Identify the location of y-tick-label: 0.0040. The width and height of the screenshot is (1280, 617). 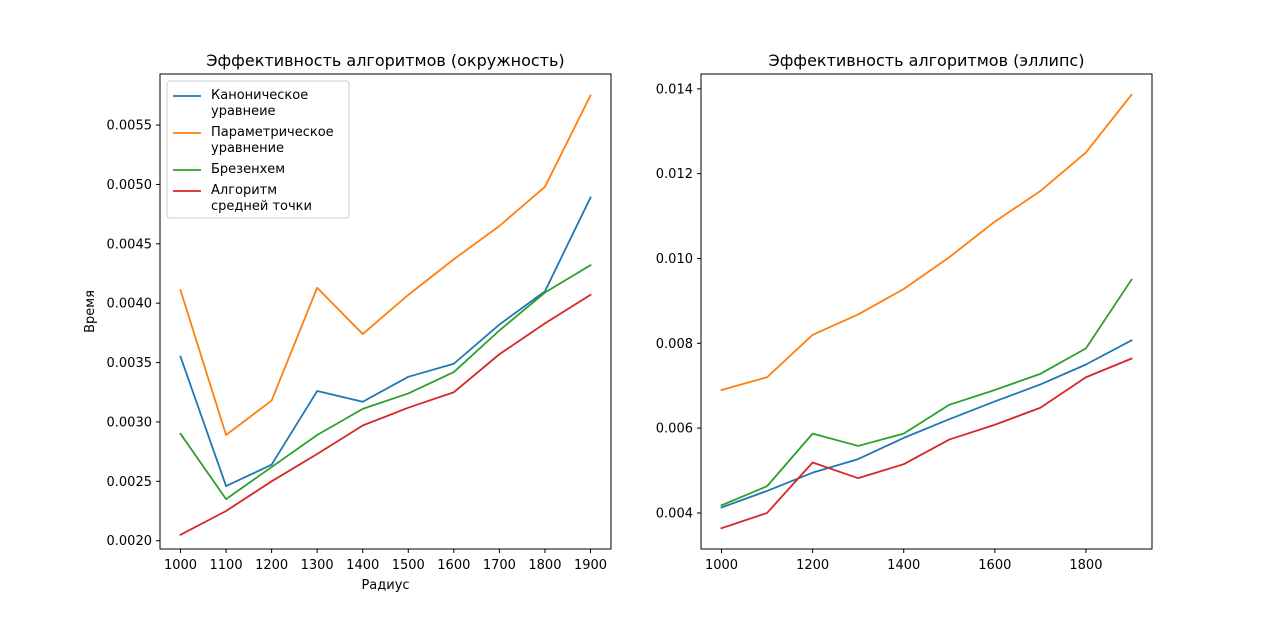
(130, 304).